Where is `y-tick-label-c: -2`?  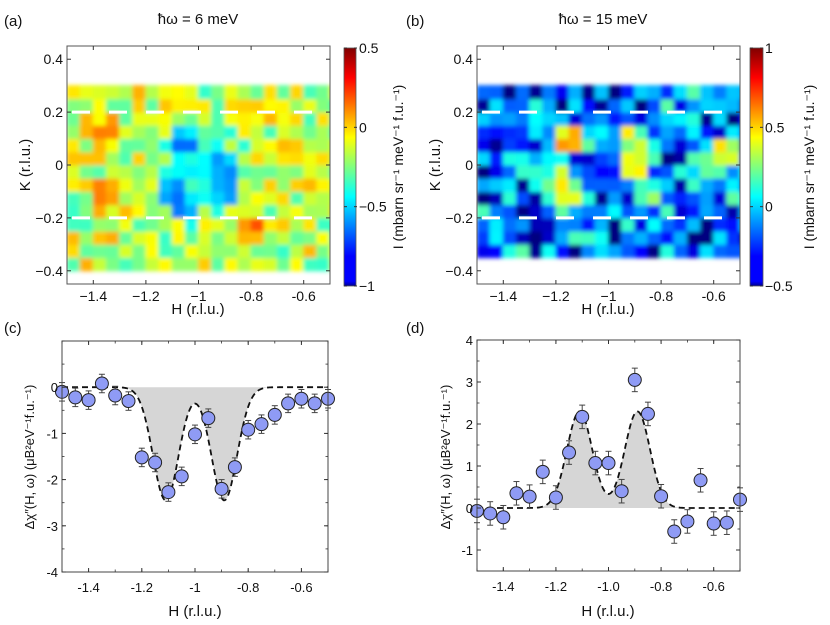
y-tick-label-c: -2 is located at coordinates (52, 480).